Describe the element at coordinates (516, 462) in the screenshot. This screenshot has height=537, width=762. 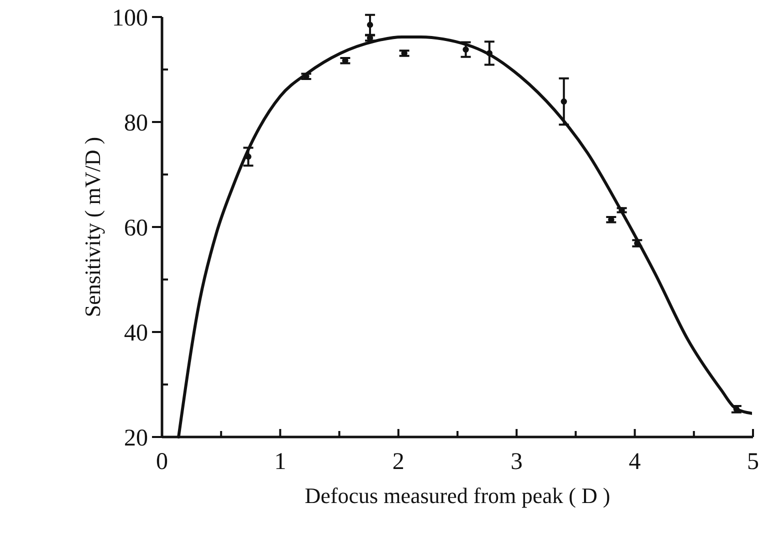
I see `x-tick-label: 3` at that location.